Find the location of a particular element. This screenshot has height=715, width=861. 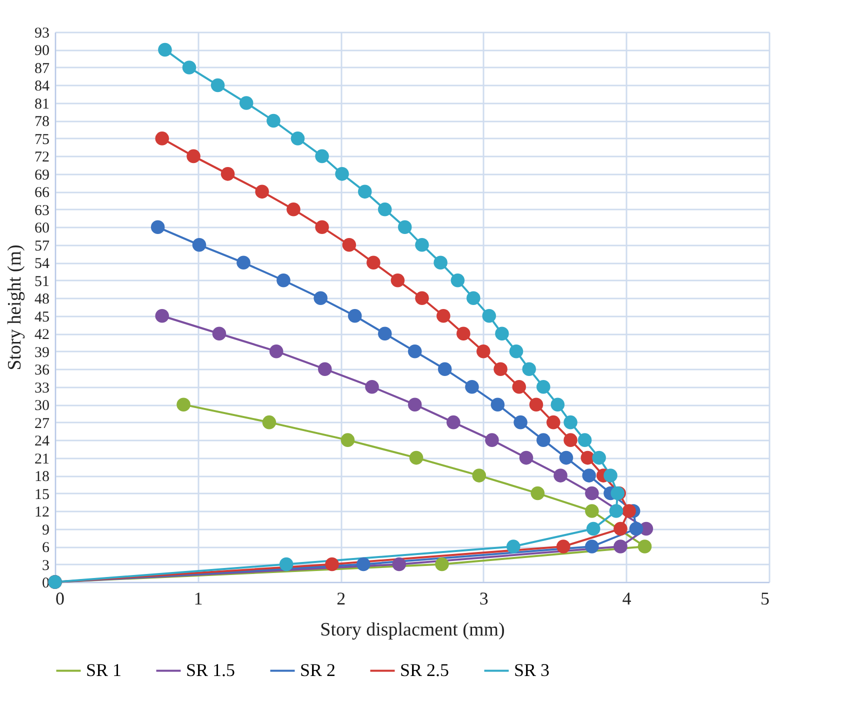

x-tick-label: 0 is located at coordinates (60, 598).